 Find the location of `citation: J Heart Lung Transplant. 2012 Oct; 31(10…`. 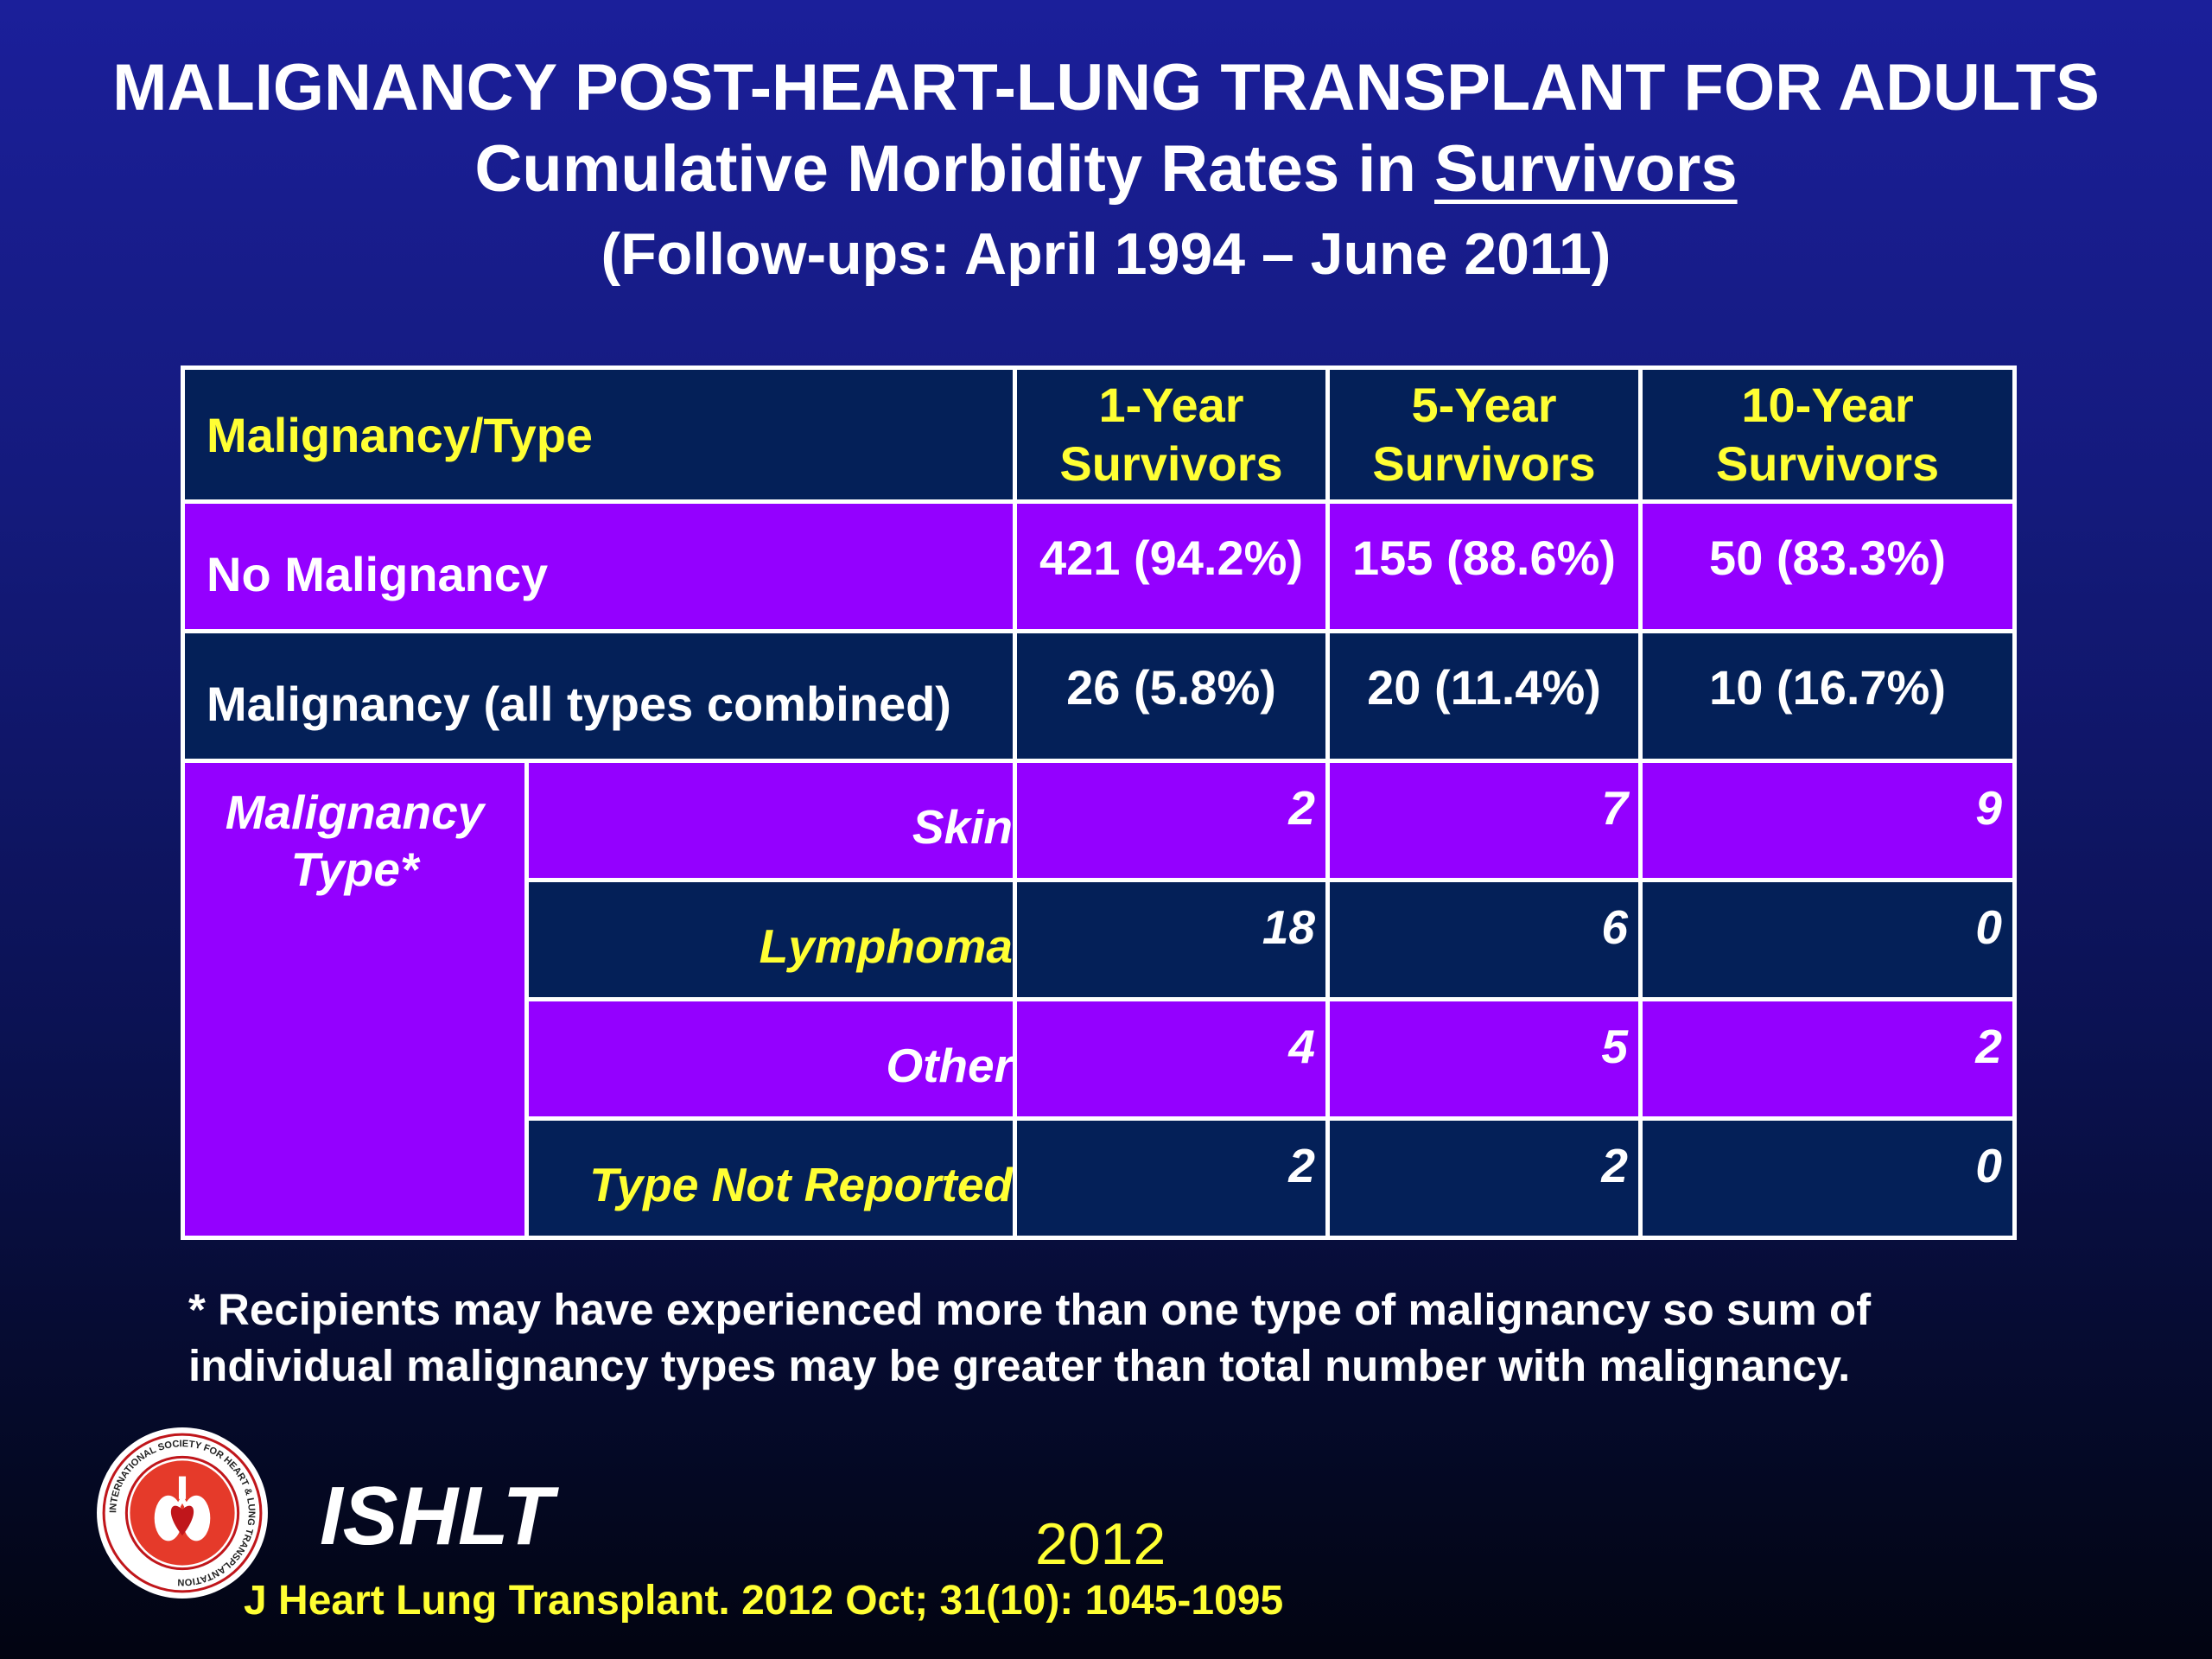

citation: J Heart Lung Transplant. 2012 Oct; 31(10… is located at coordinates (764, 1601).